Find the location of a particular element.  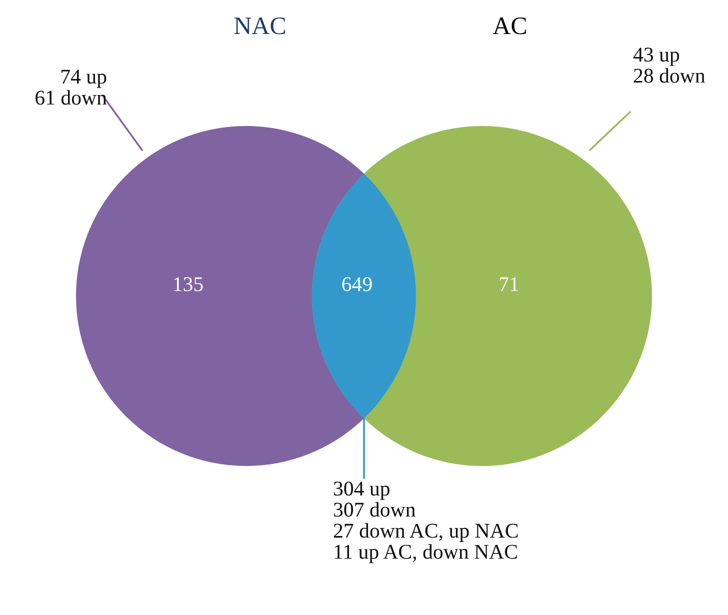

category-label: AC is located at coordinates (509, 25).